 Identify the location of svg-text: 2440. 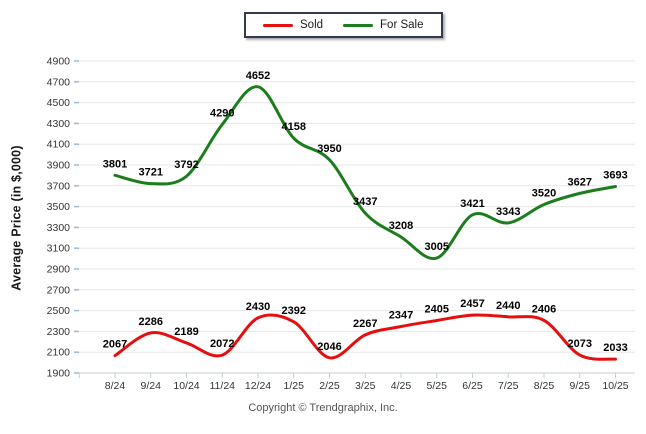
(508, 306).